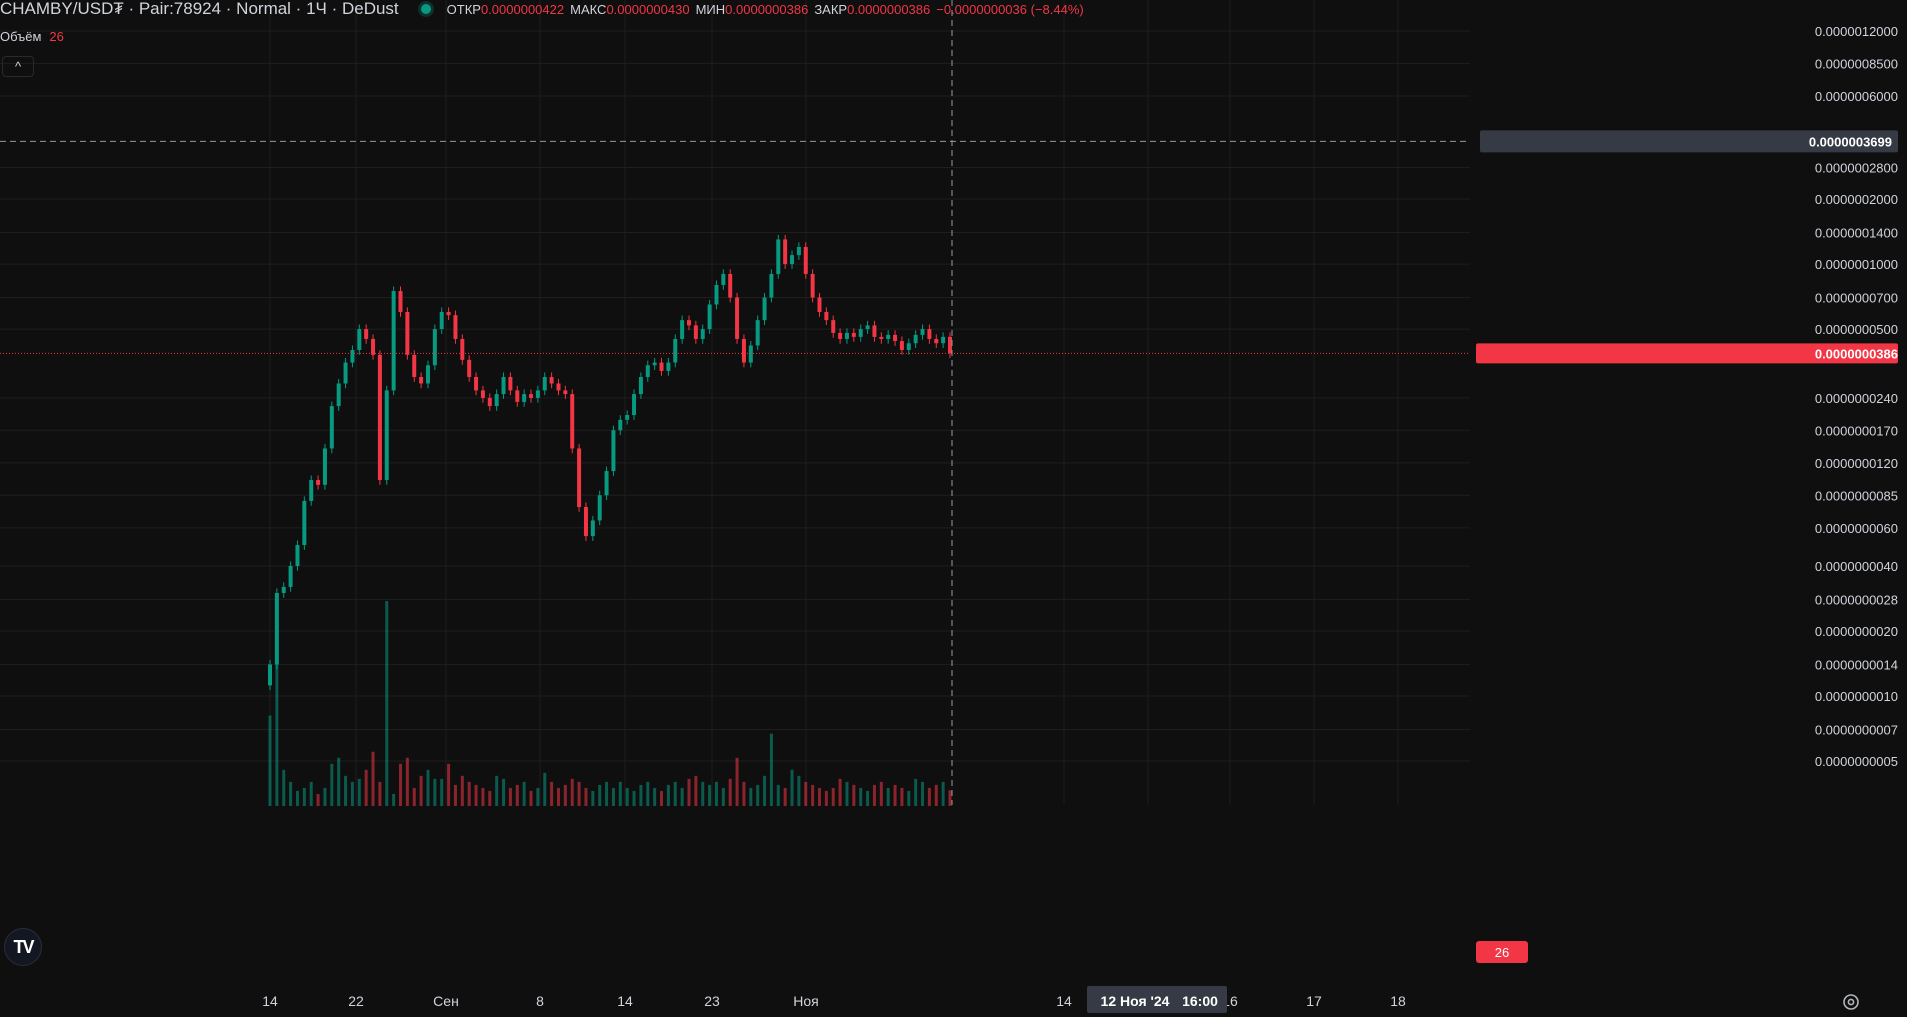 Image resolution: width=1907 pixels, height=1017 pixels. I want to click on open-value: 0.0000000422, so click(522, 9).